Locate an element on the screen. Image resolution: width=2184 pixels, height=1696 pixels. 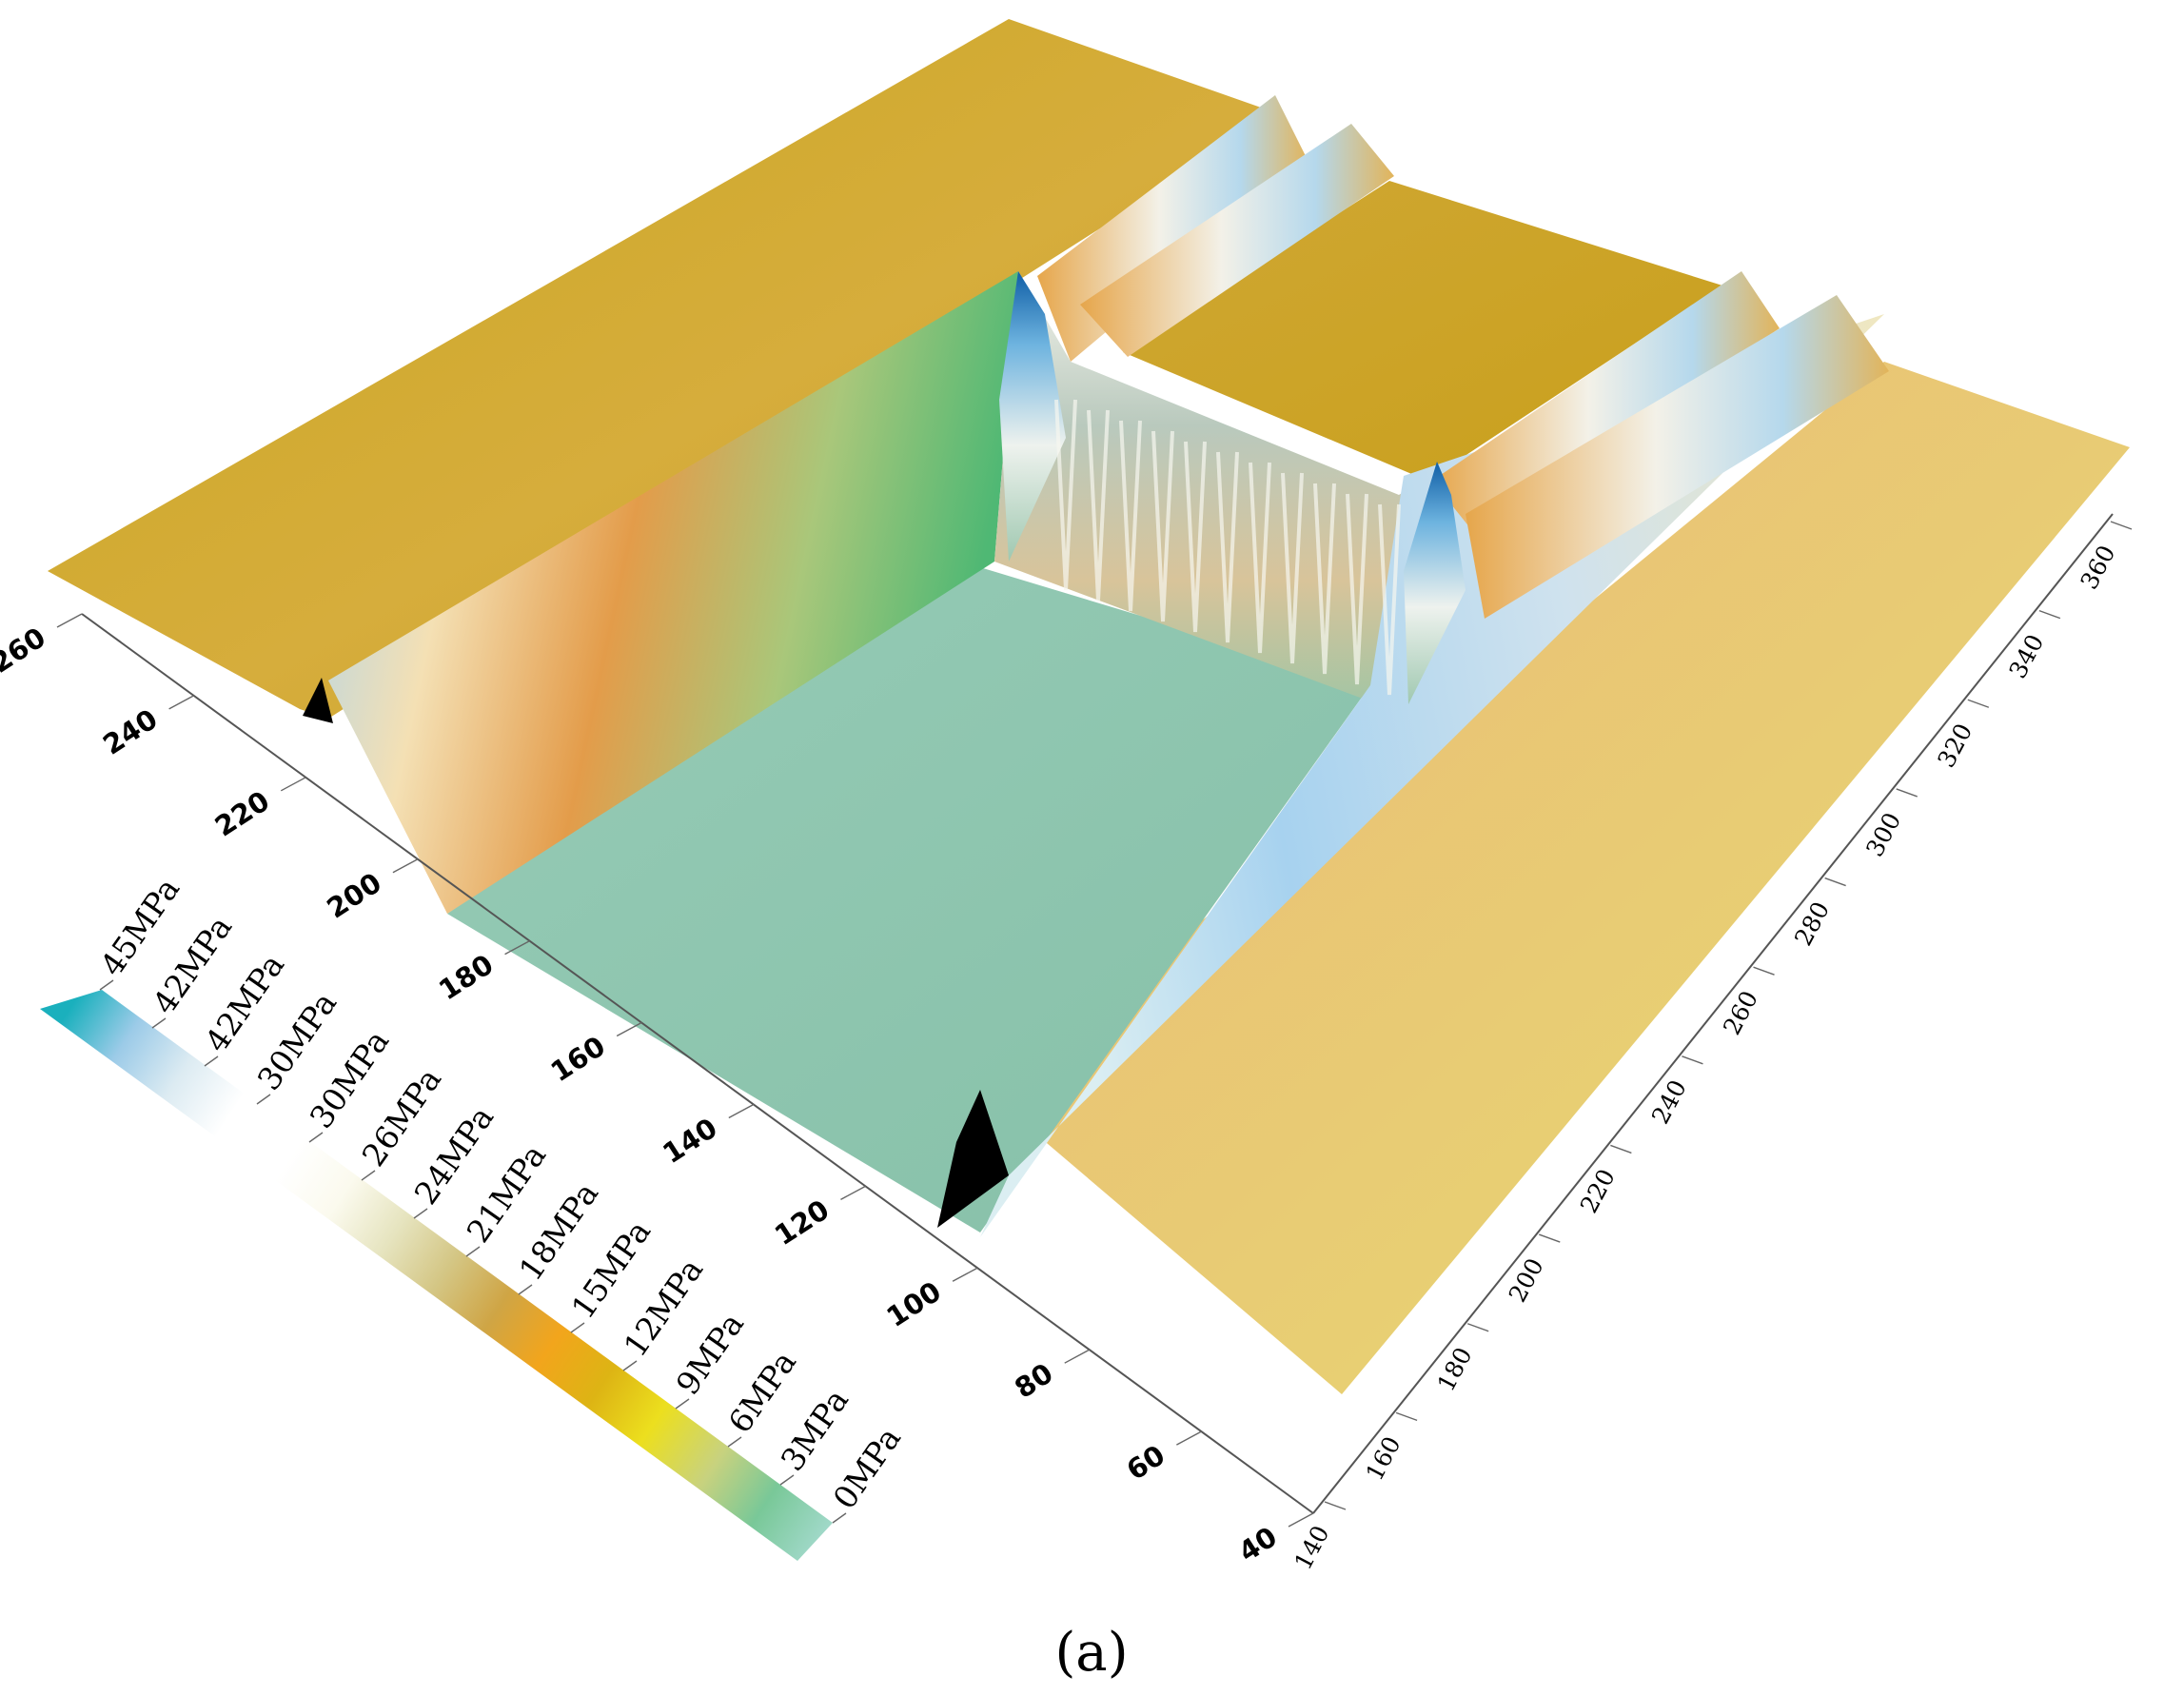
colorbar-label: 0MPa is located at coordinates (867, 1467).